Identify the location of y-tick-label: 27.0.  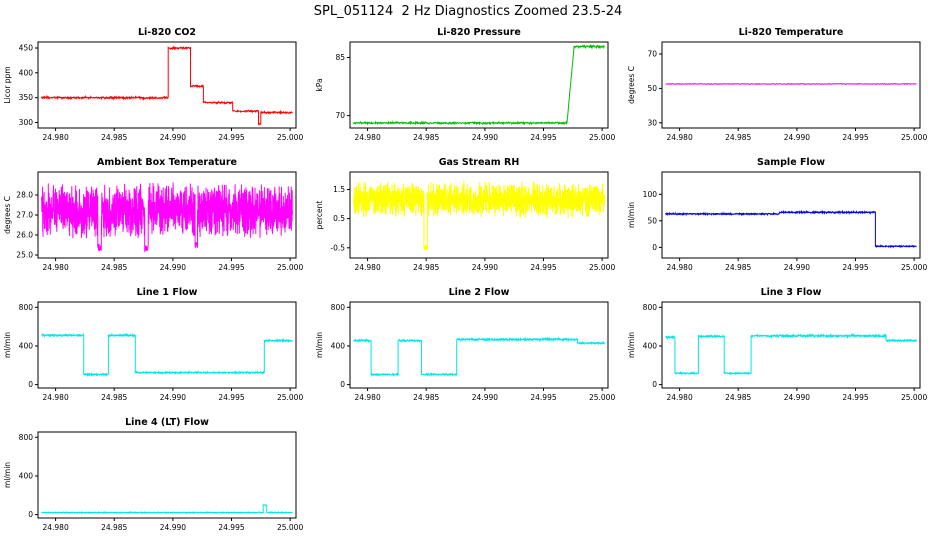
(24, 215).